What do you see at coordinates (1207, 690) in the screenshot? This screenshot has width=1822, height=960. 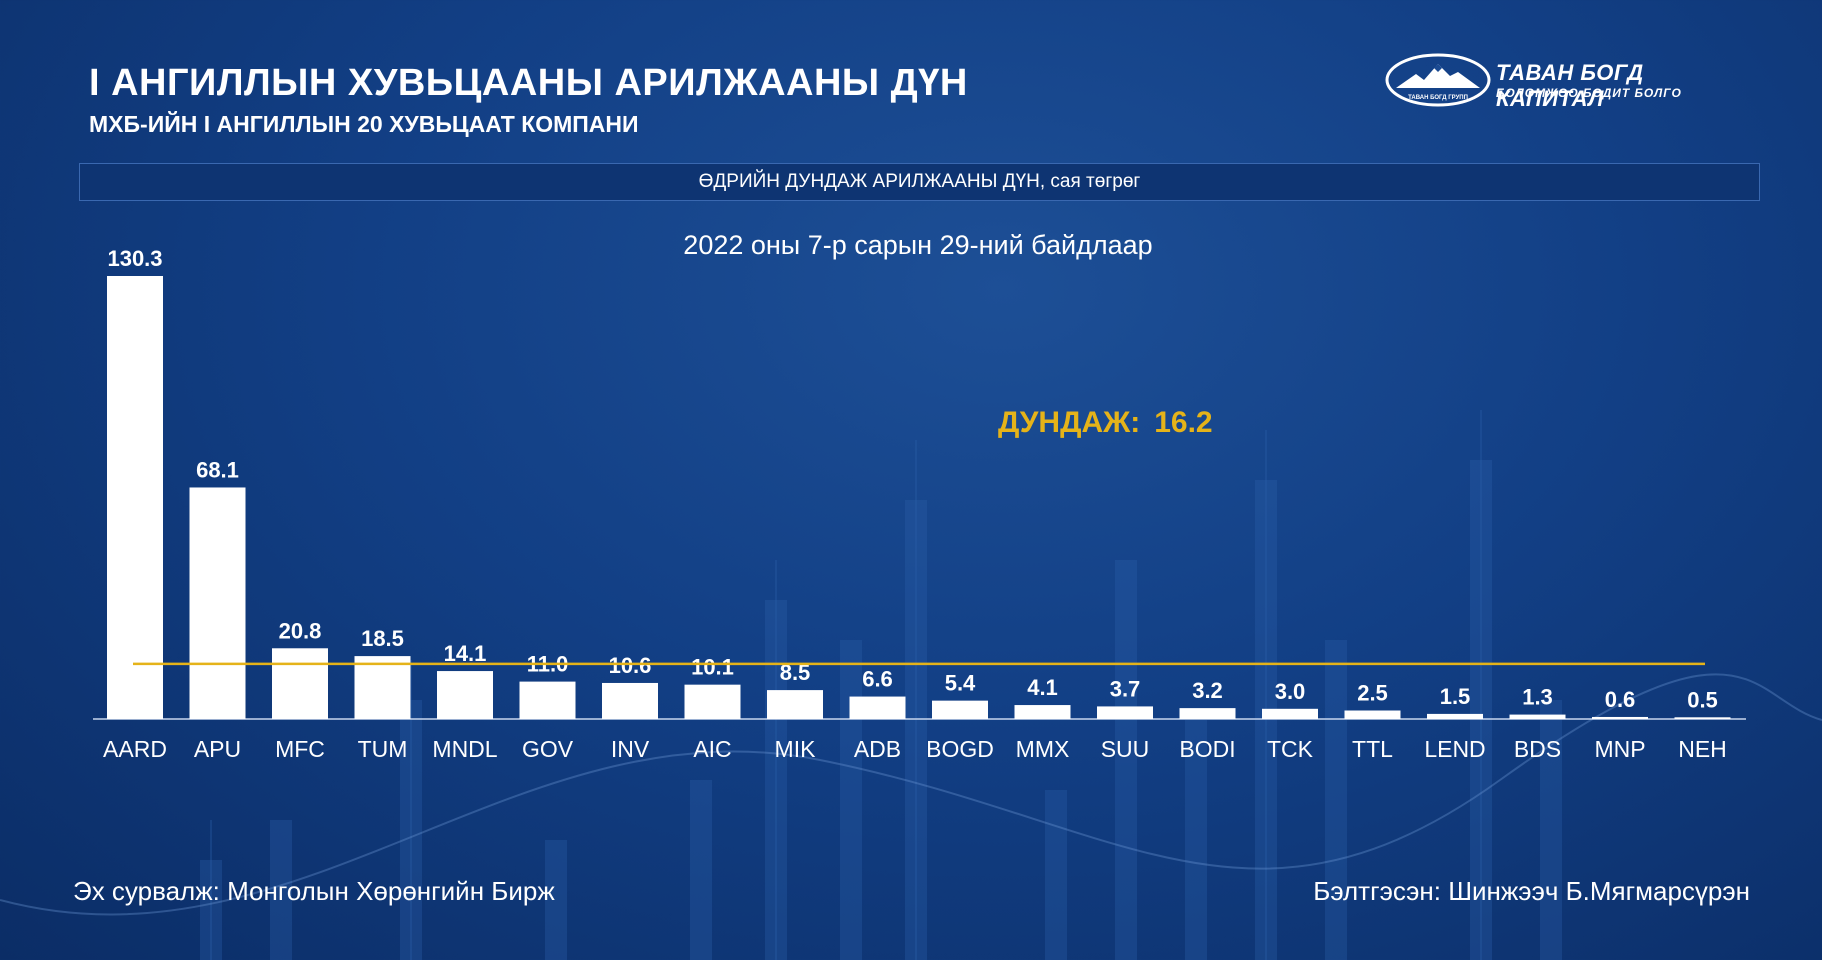 I see `data-label-bodi: 3.2` at bounding box center [1207, 690].